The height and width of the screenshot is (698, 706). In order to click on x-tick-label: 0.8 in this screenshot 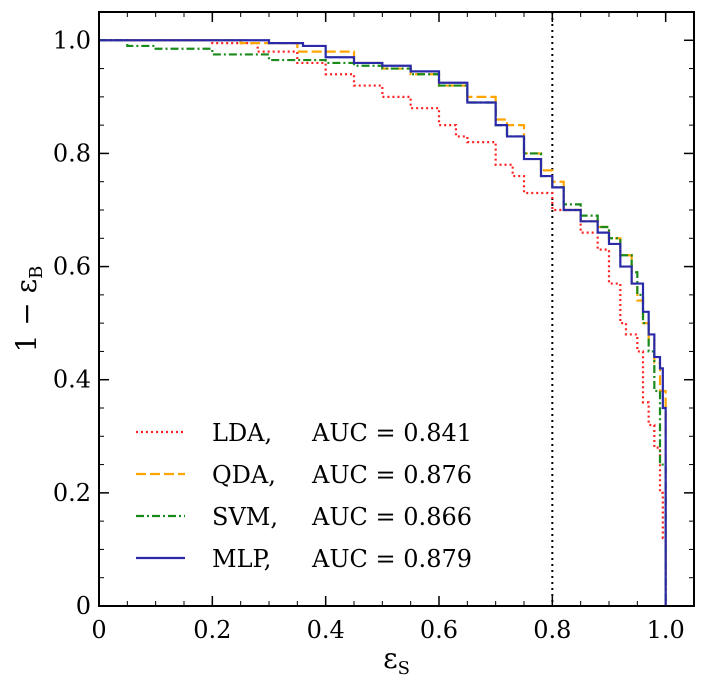, I will do `click(552, 630)`.